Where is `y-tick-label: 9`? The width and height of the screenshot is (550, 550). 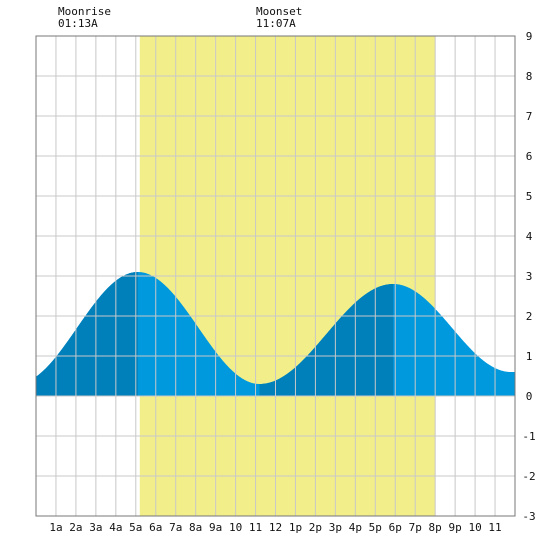 y-tick-label: 9 is located at coordinates (529, 36).